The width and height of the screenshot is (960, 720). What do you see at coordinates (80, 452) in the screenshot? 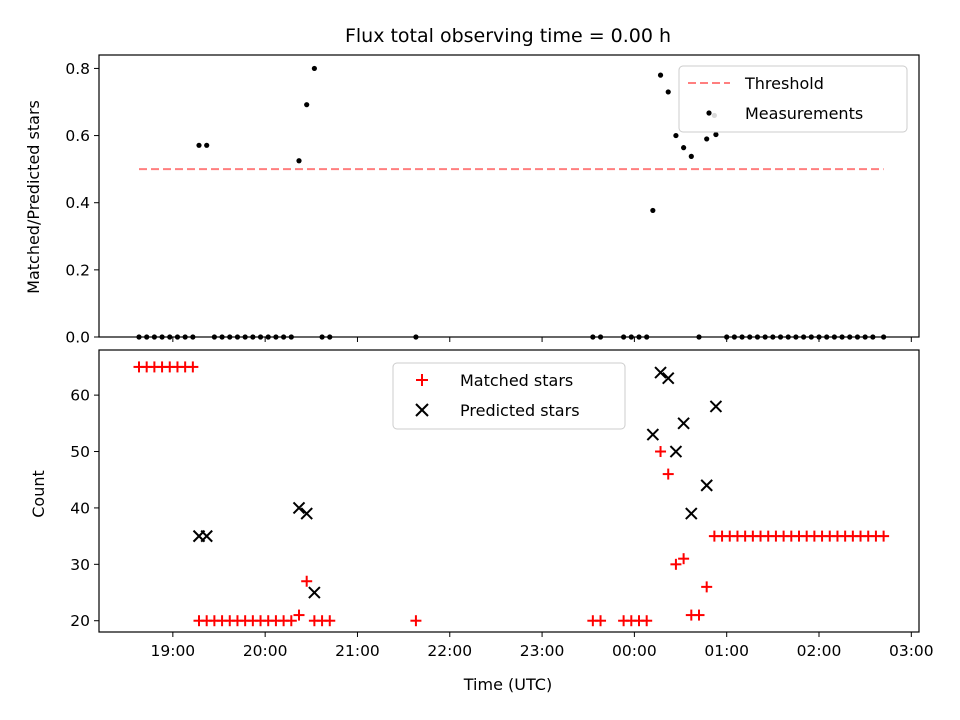
I see `y-tick-label: 50` at bounding box center [80, 452].